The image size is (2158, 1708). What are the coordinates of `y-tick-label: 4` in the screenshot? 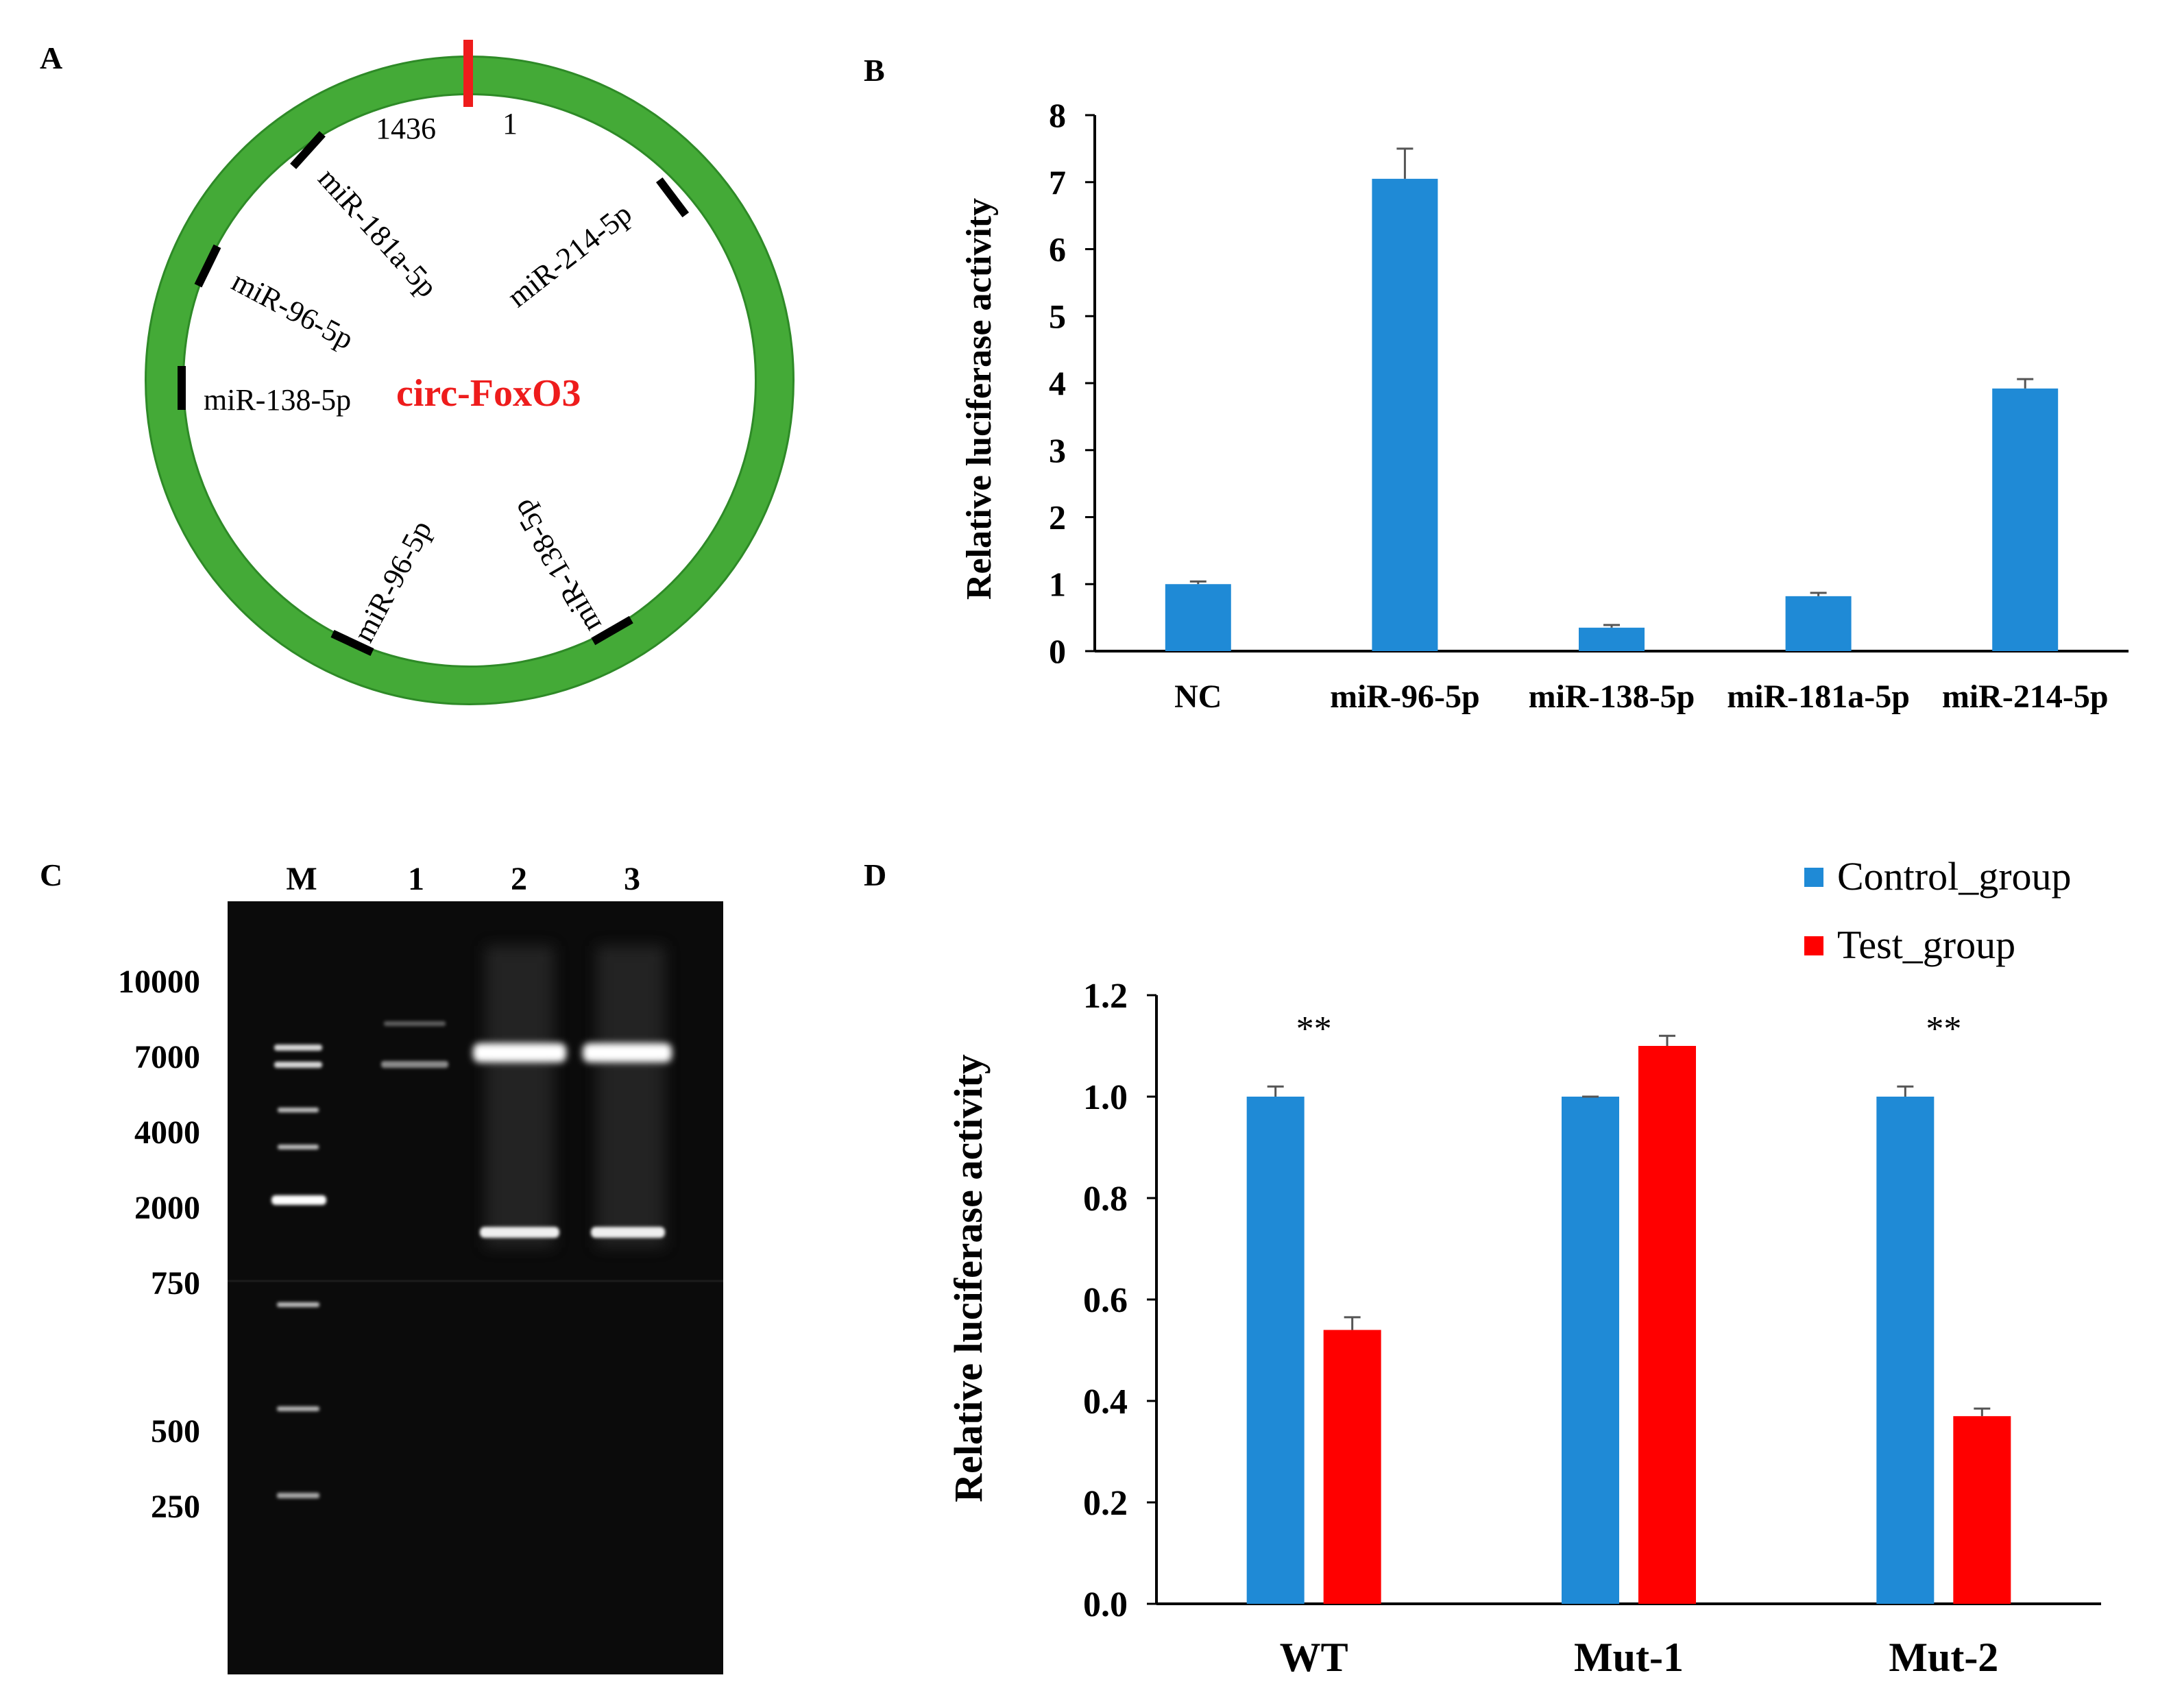 It's located at (1057, 383).